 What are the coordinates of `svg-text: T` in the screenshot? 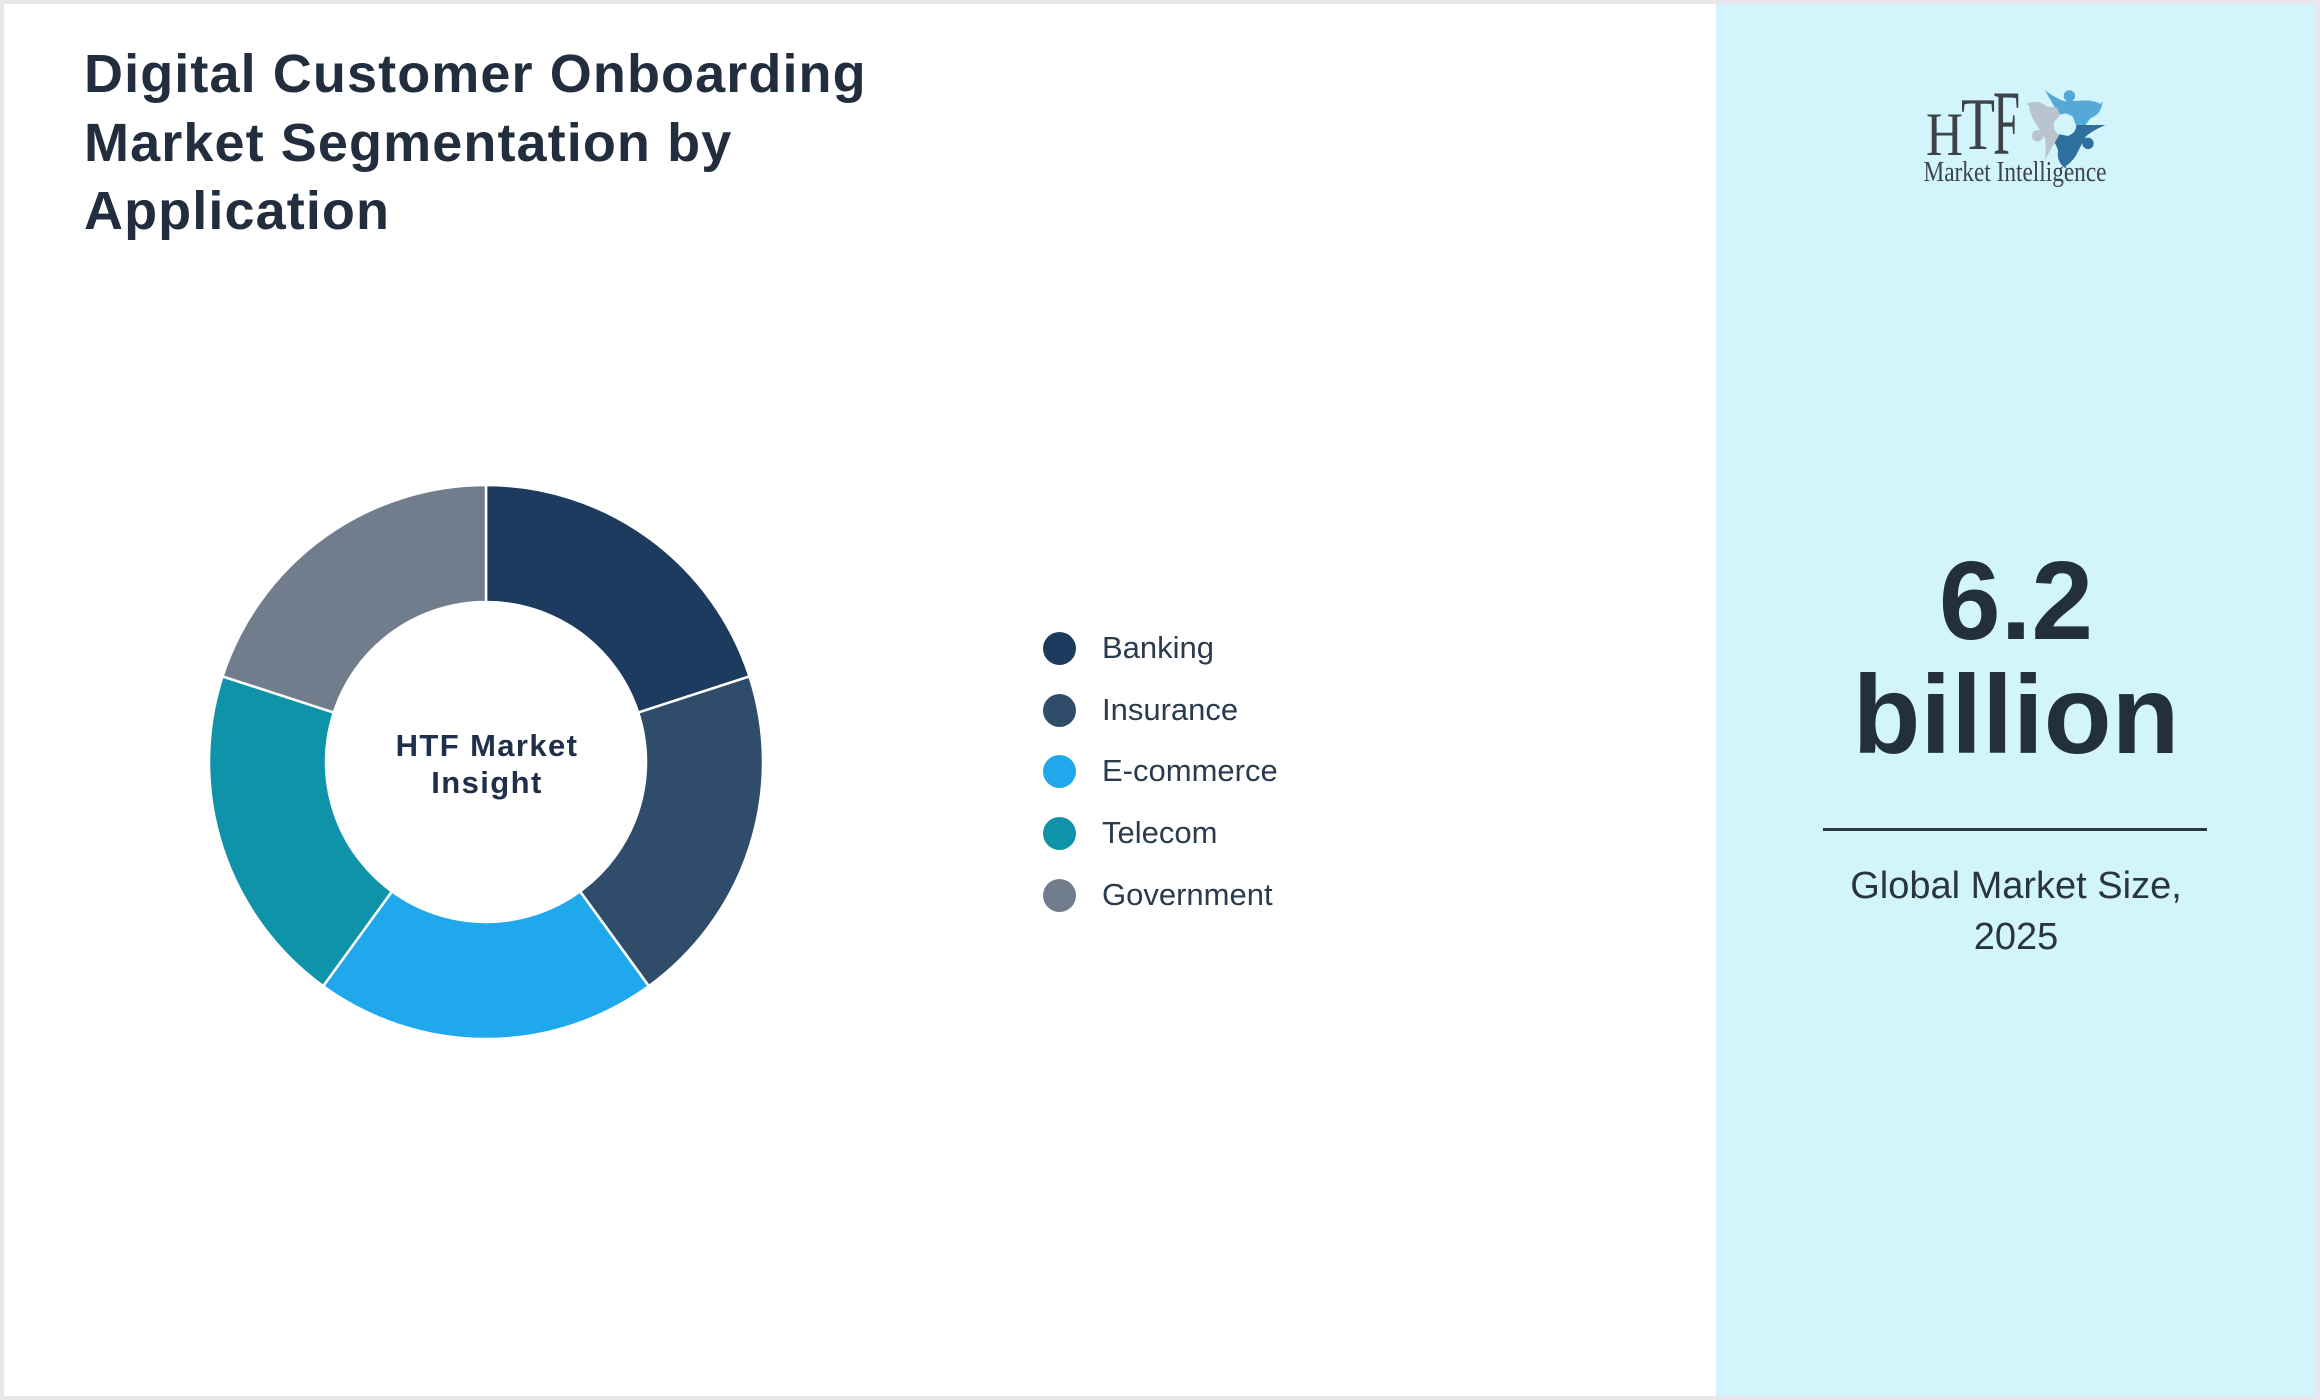 It's located at (1978, 125).